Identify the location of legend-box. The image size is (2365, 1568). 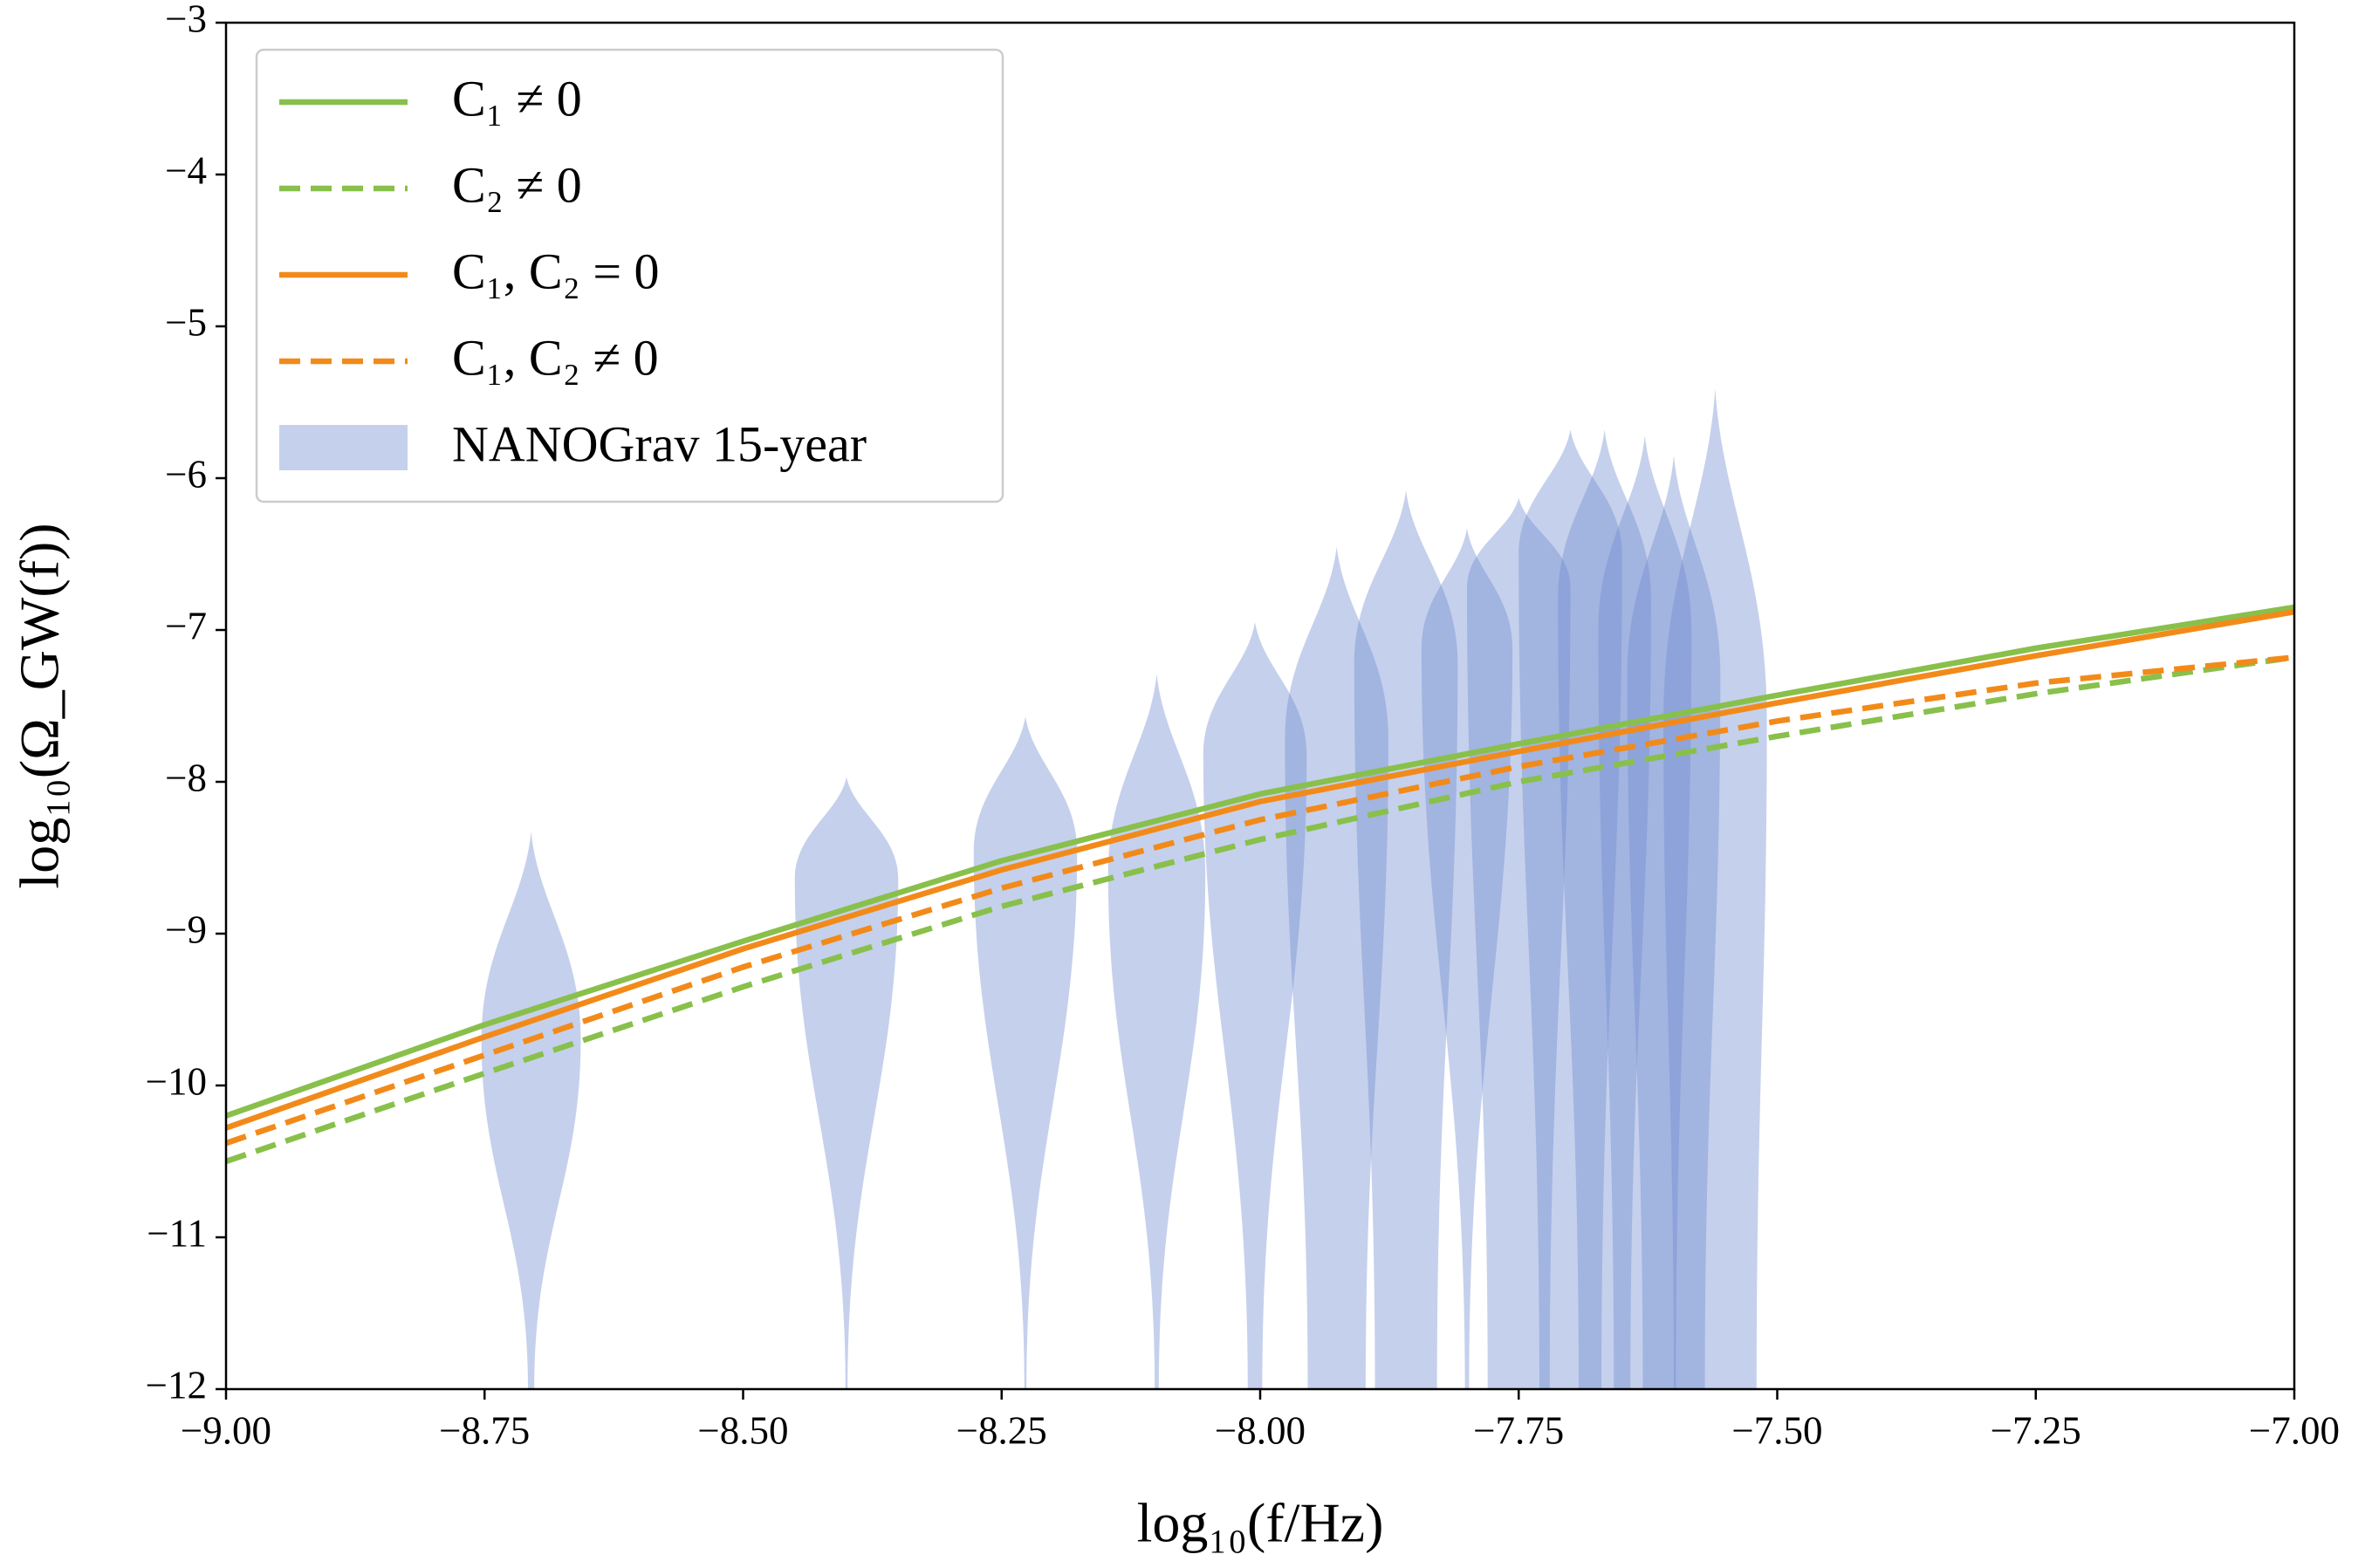
(629, 275).